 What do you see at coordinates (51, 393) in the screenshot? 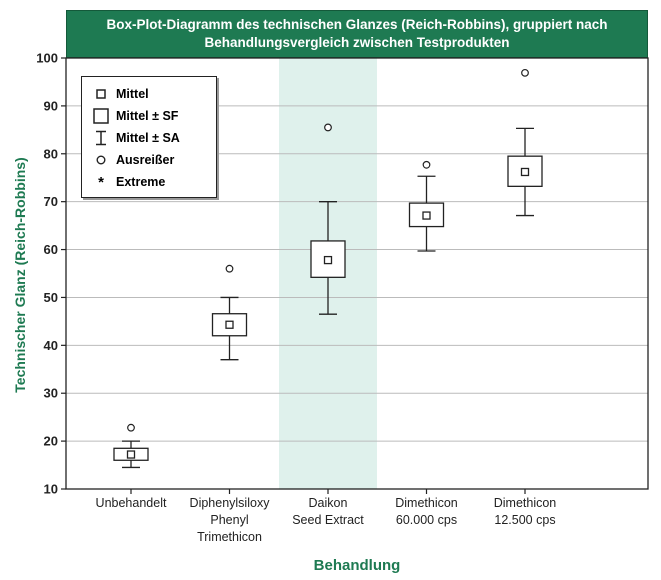
I see `y-tick-label: 30` at bounding box center [51, 393].